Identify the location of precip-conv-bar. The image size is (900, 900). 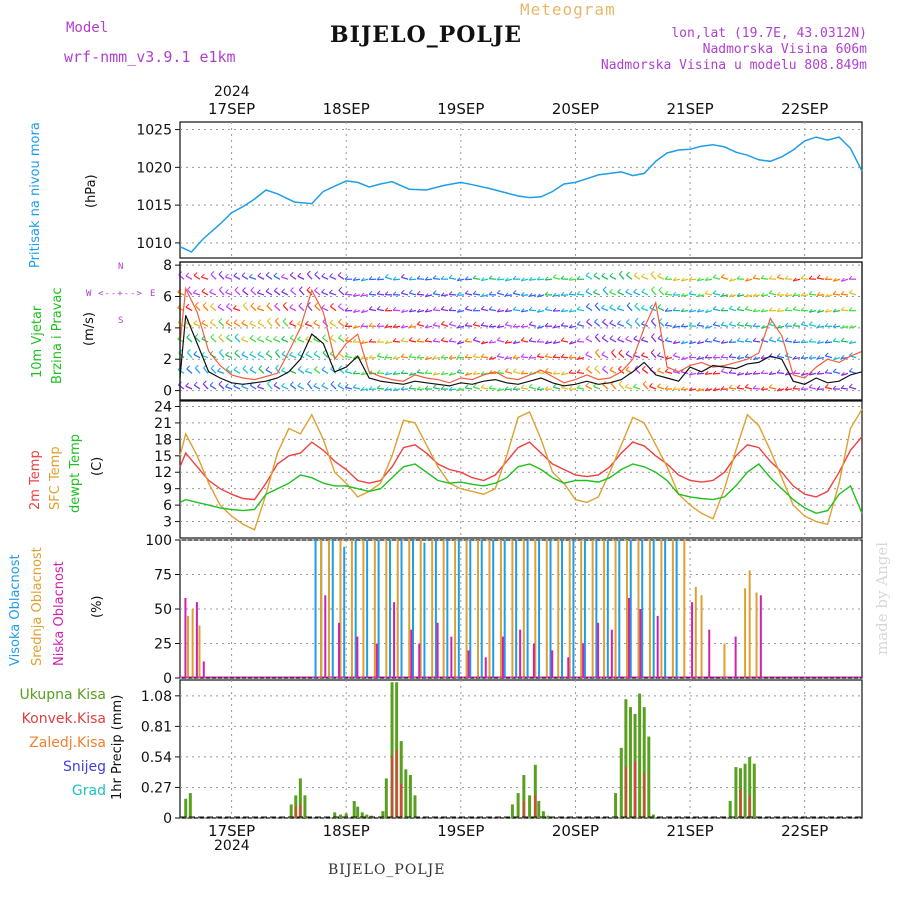
(535, 806).